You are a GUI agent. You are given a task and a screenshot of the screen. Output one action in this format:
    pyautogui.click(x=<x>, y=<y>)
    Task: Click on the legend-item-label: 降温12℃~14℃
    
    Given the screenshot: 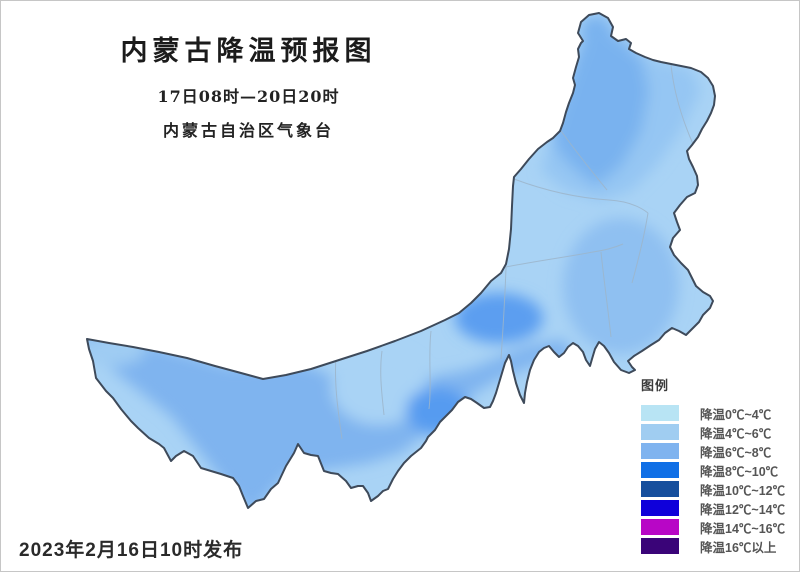 What is the action you would take?
    pyautogui.click(x=743, y=509)
    